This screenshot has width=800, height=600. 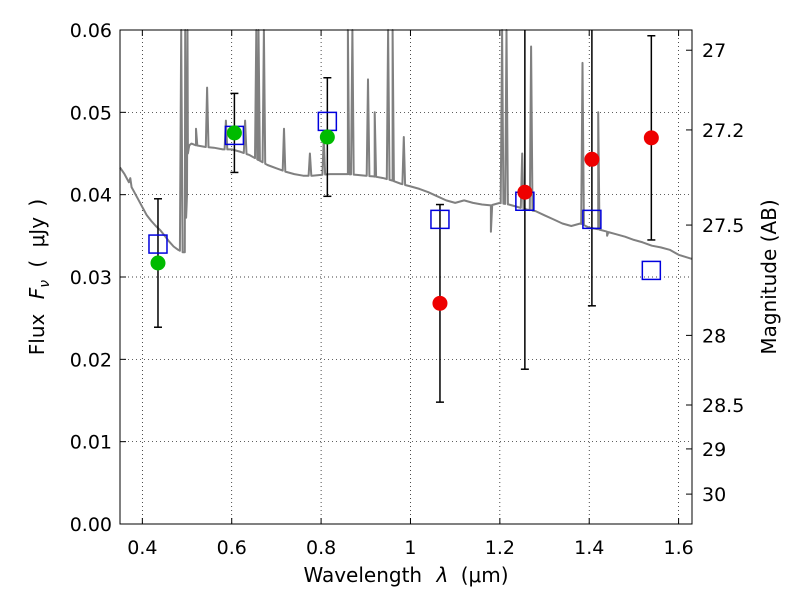 I want to click on x-tick-label: 0.4, so click(x=142, y=548).